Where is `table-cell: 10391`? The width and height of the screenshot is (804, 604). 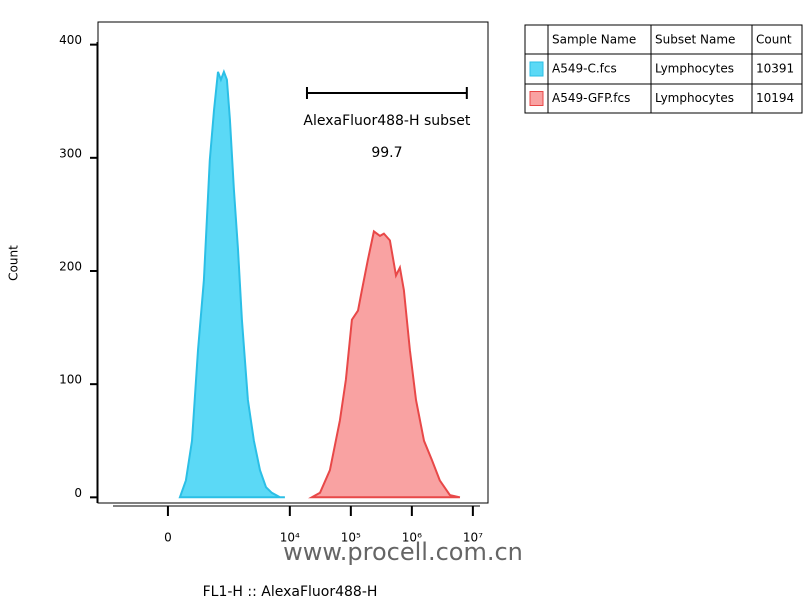 table-cell: 10391 is located at coordinates (775, 69).